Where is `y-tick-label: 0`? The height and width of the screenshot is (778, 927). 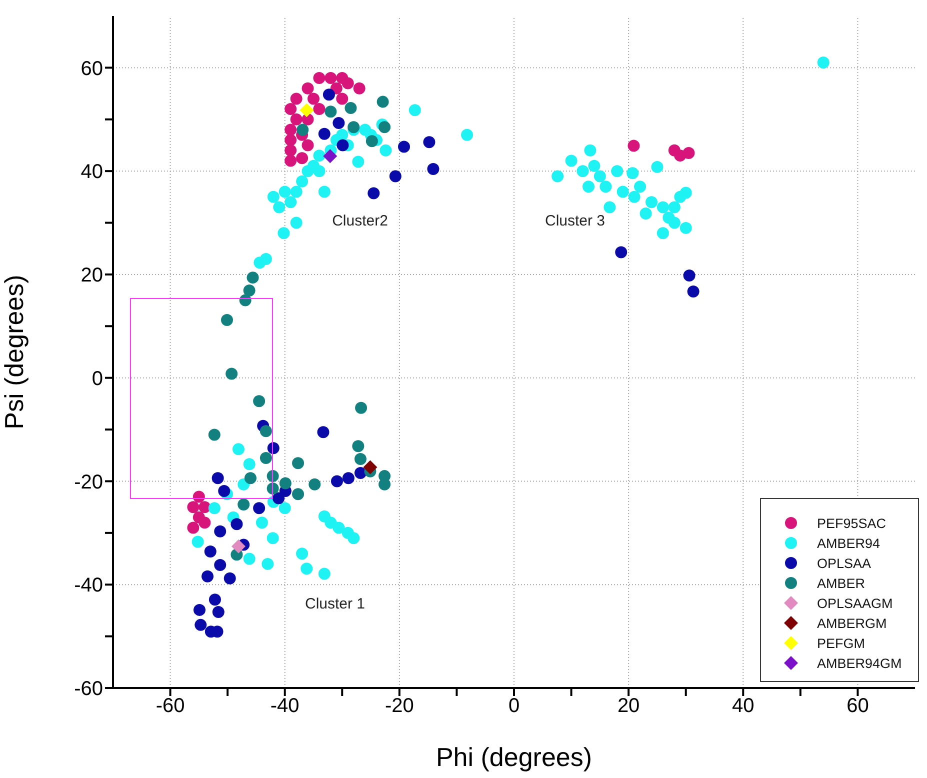 y-tick-label: 0 is located at coordinates (97, 379).